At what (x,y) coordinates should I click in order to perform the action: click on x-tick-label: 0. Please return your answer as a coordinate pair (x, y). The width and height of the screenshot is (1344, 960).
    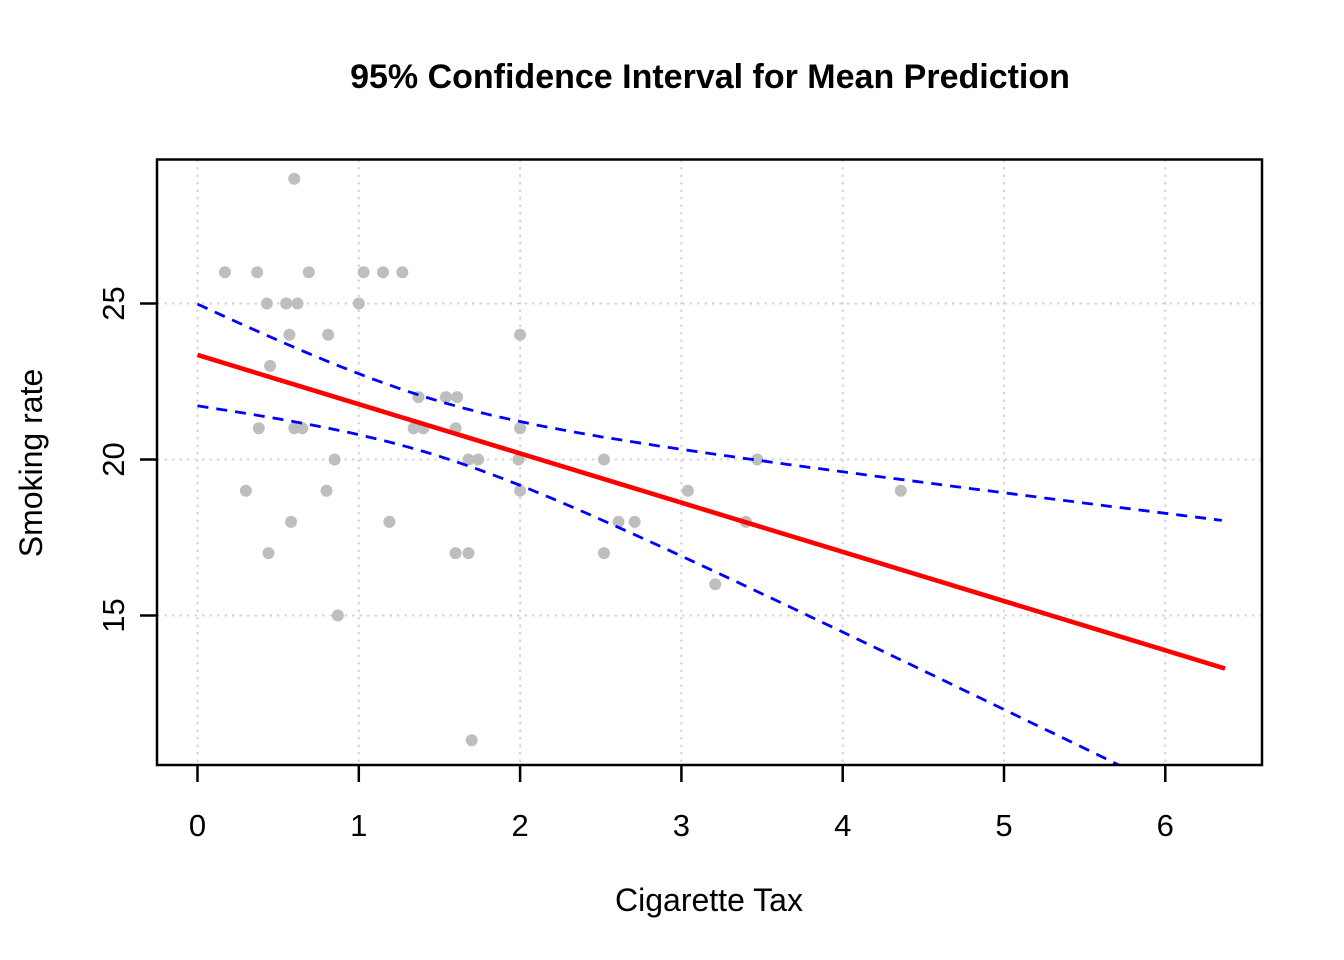
    Looking at the image, I should click on (197, 825).